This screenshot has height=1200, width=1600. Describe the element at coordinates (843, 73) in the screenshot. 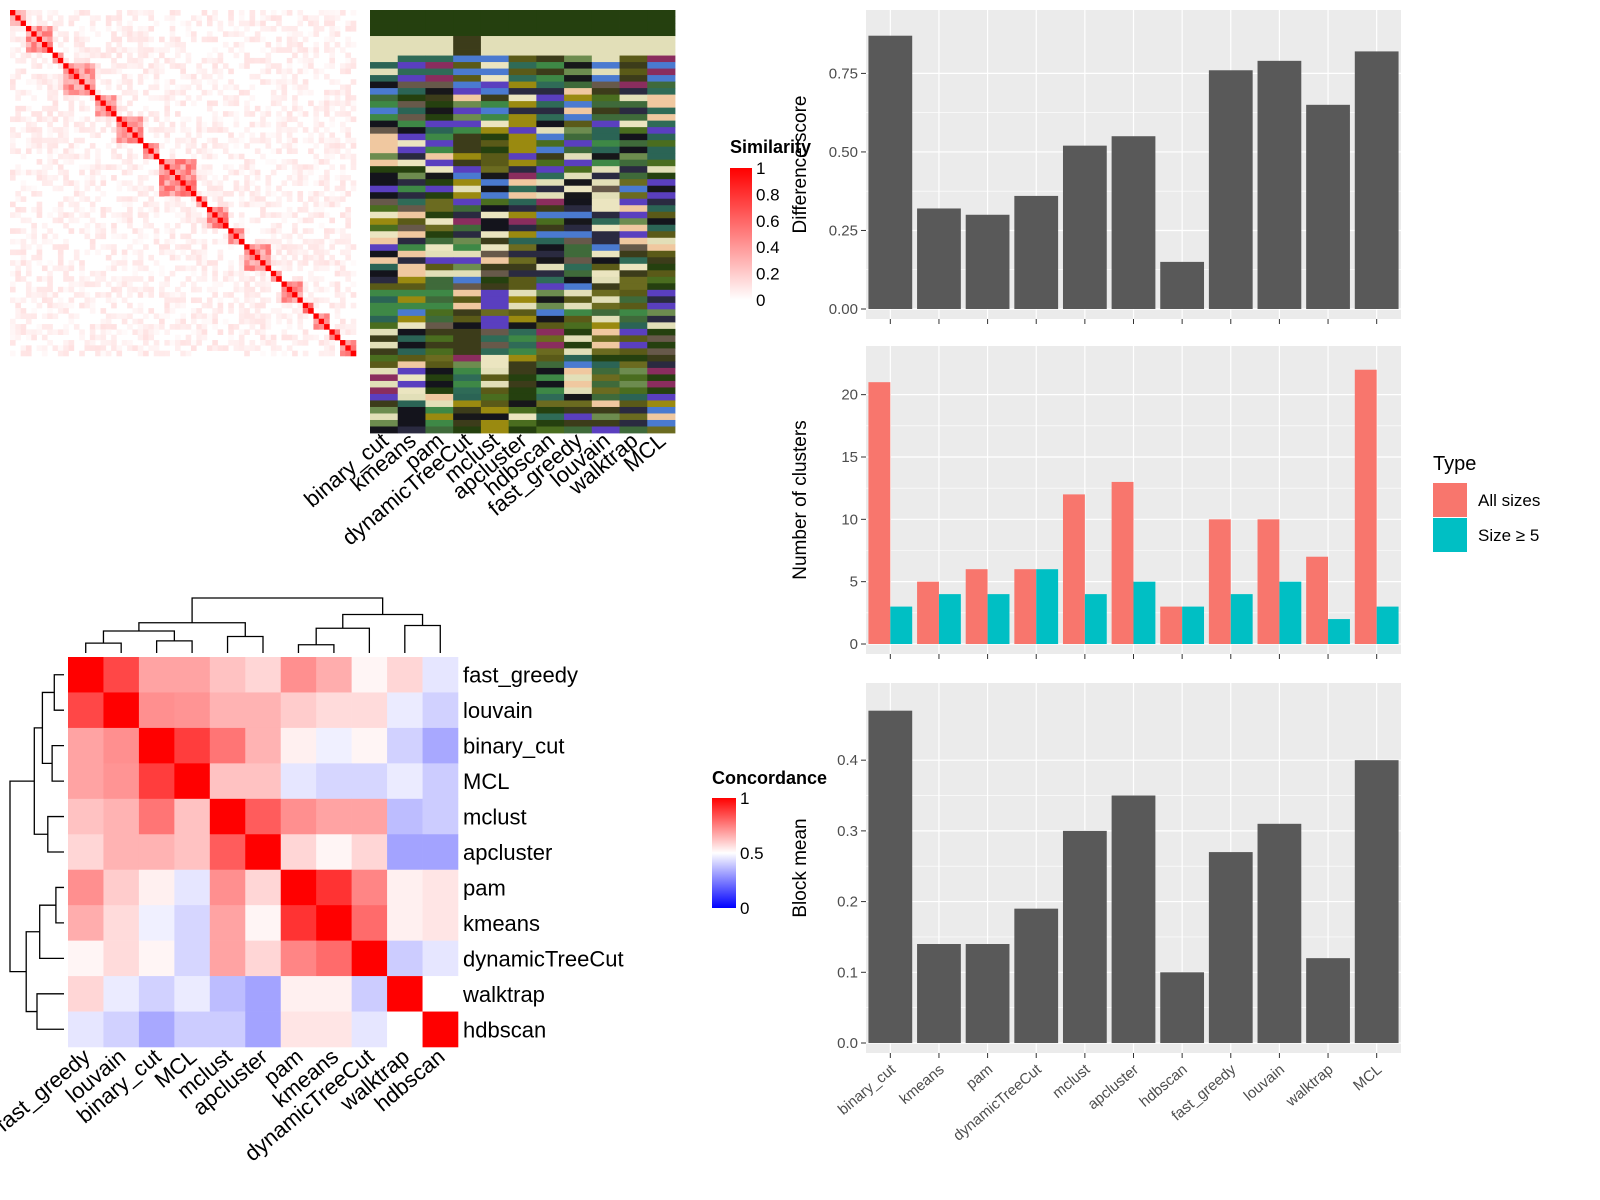

I see `y-tick-label: 0.75` at that location.